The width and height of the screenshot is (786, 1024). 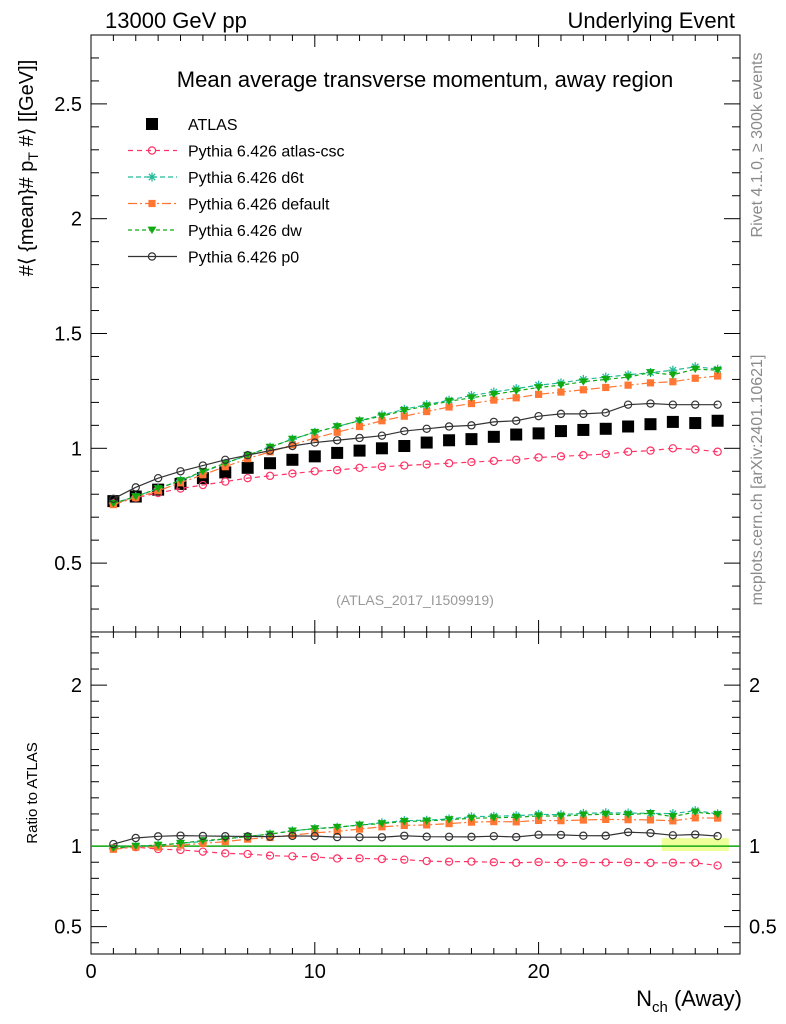 What do you see at coordinates (213, 125) in the screenshot?
I see `legend-label: ATLAS` at bounding box center [213, 125].